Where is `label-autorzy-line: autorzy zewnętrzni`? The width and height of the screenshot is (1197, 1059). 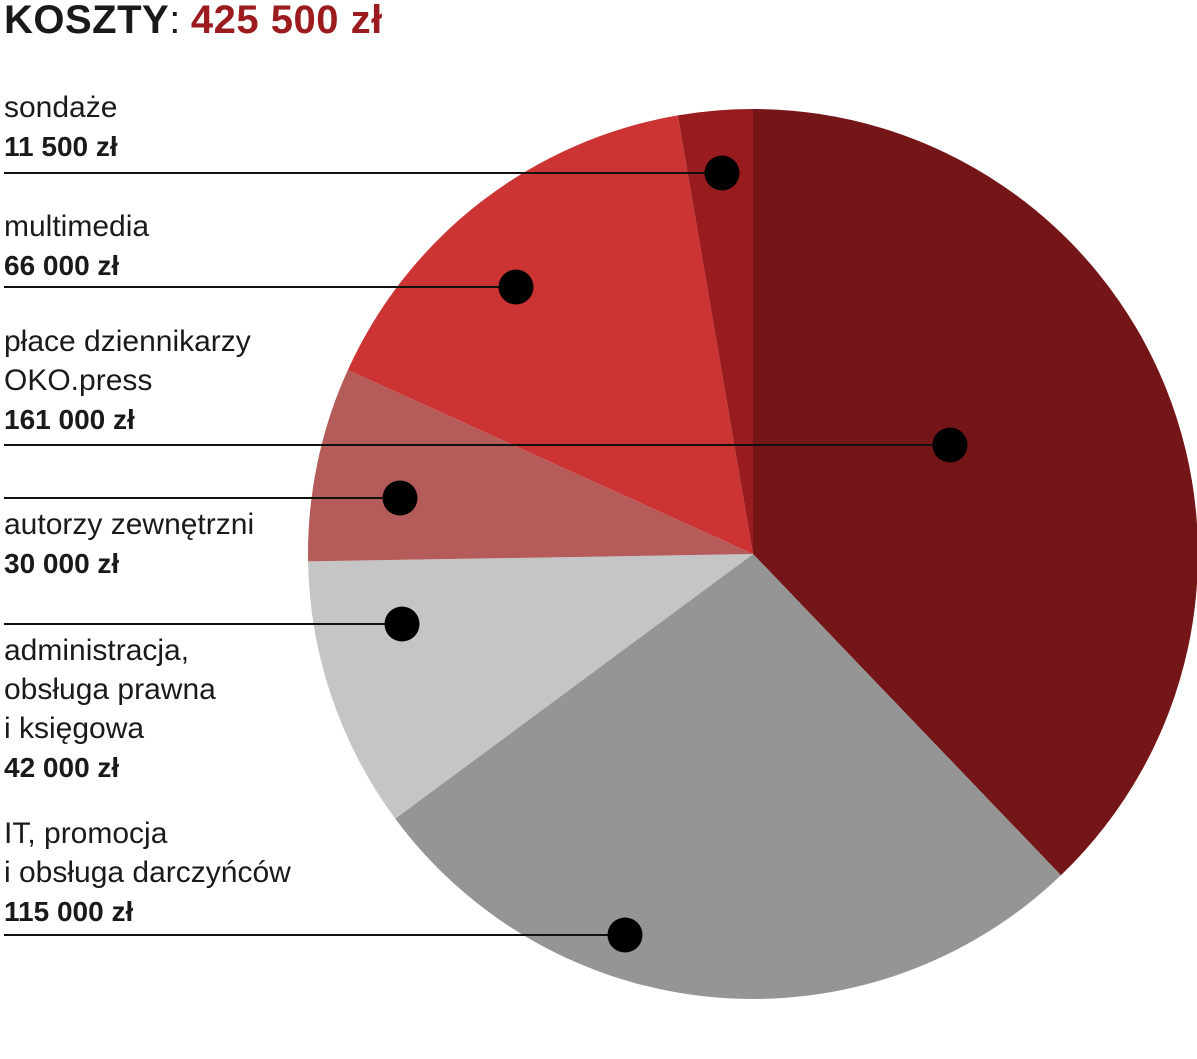 label-autorzy-line: autorzy zewnętrzni is located at coordinates (129, 524).